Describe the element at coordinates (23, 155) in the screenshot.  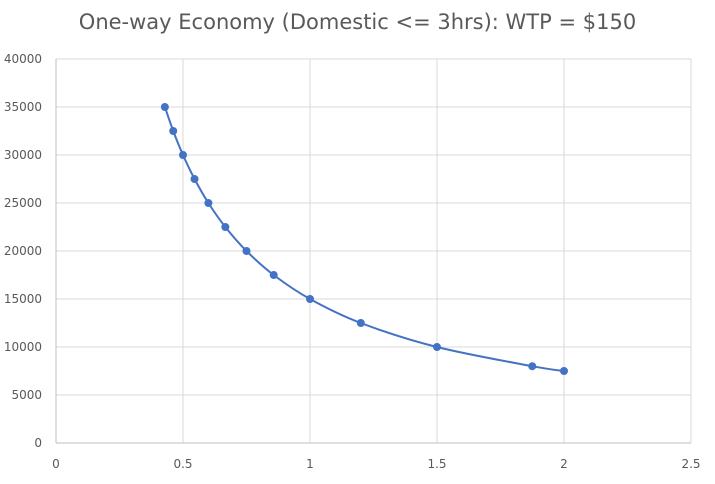
I see `y-tick-label: 30000` at that location.